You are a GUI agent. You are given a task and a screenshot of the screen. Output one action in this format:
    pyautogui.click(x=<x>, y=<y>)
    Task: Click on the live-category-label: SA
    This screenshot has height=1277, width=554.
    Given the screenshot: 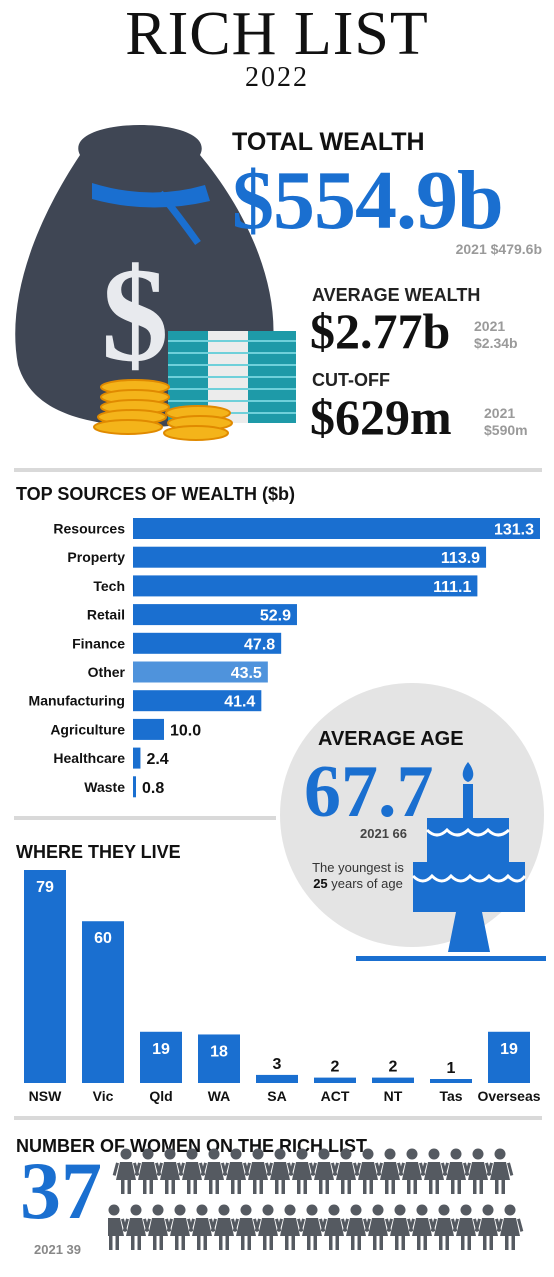 What is the action you would take?
    pyautogui.click(x=276, y=1096)
    